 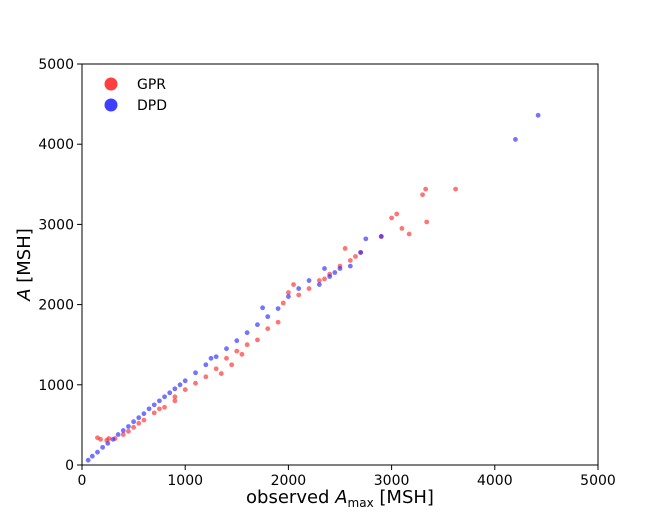 I want to click on legend-item-dpd: DPD, so click(x=135, y=106).